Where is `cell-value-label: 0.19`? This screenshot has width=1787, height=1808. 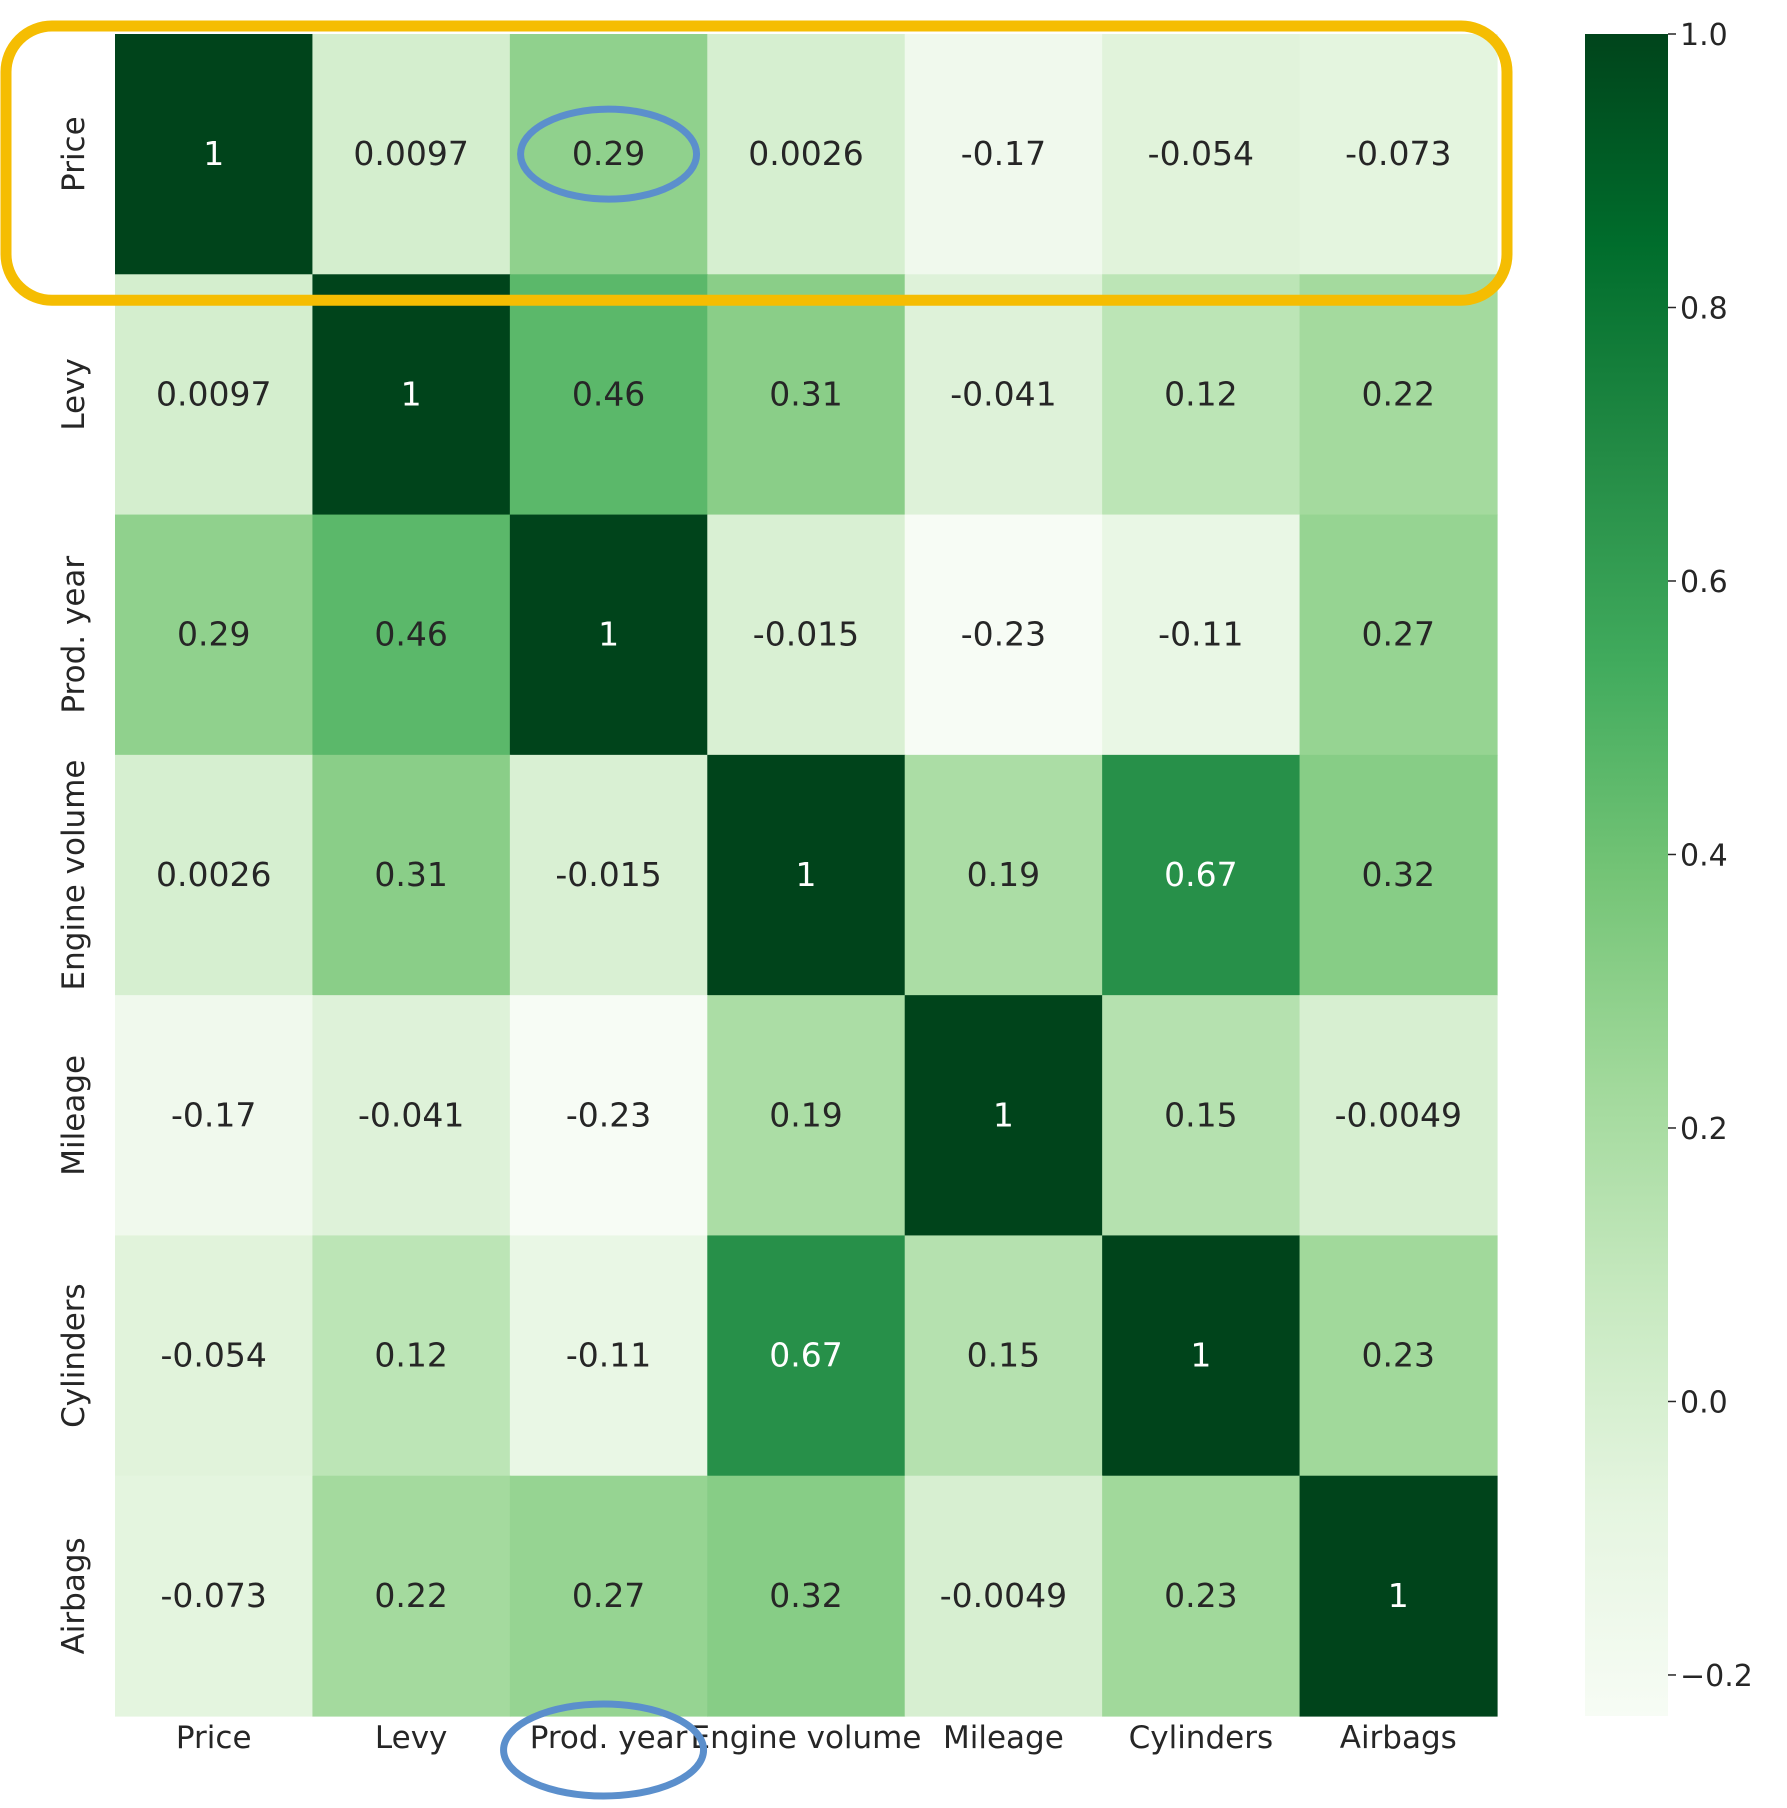 cell-value-label: 0.19 is located at coordinates (1003, 874).